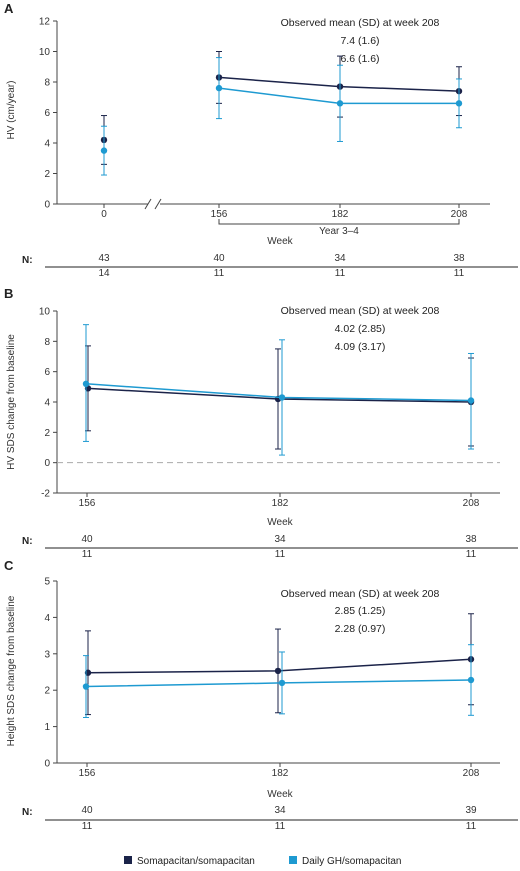 This screenshot has width=520, height=871. What do you see at coordinates (359, 41) in the screenshot?
I see `panel-a-annotation-value-1: 7.4 (1.6)` at bounding box center [359, 41].